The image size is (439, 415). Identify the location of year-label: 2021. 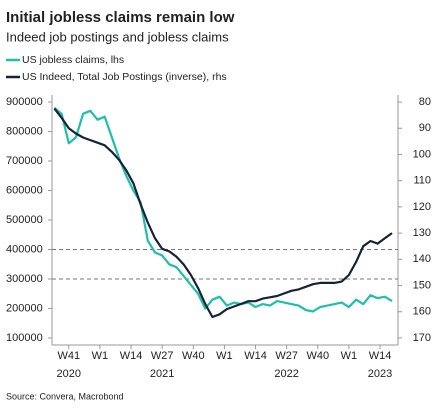
(162, 374).